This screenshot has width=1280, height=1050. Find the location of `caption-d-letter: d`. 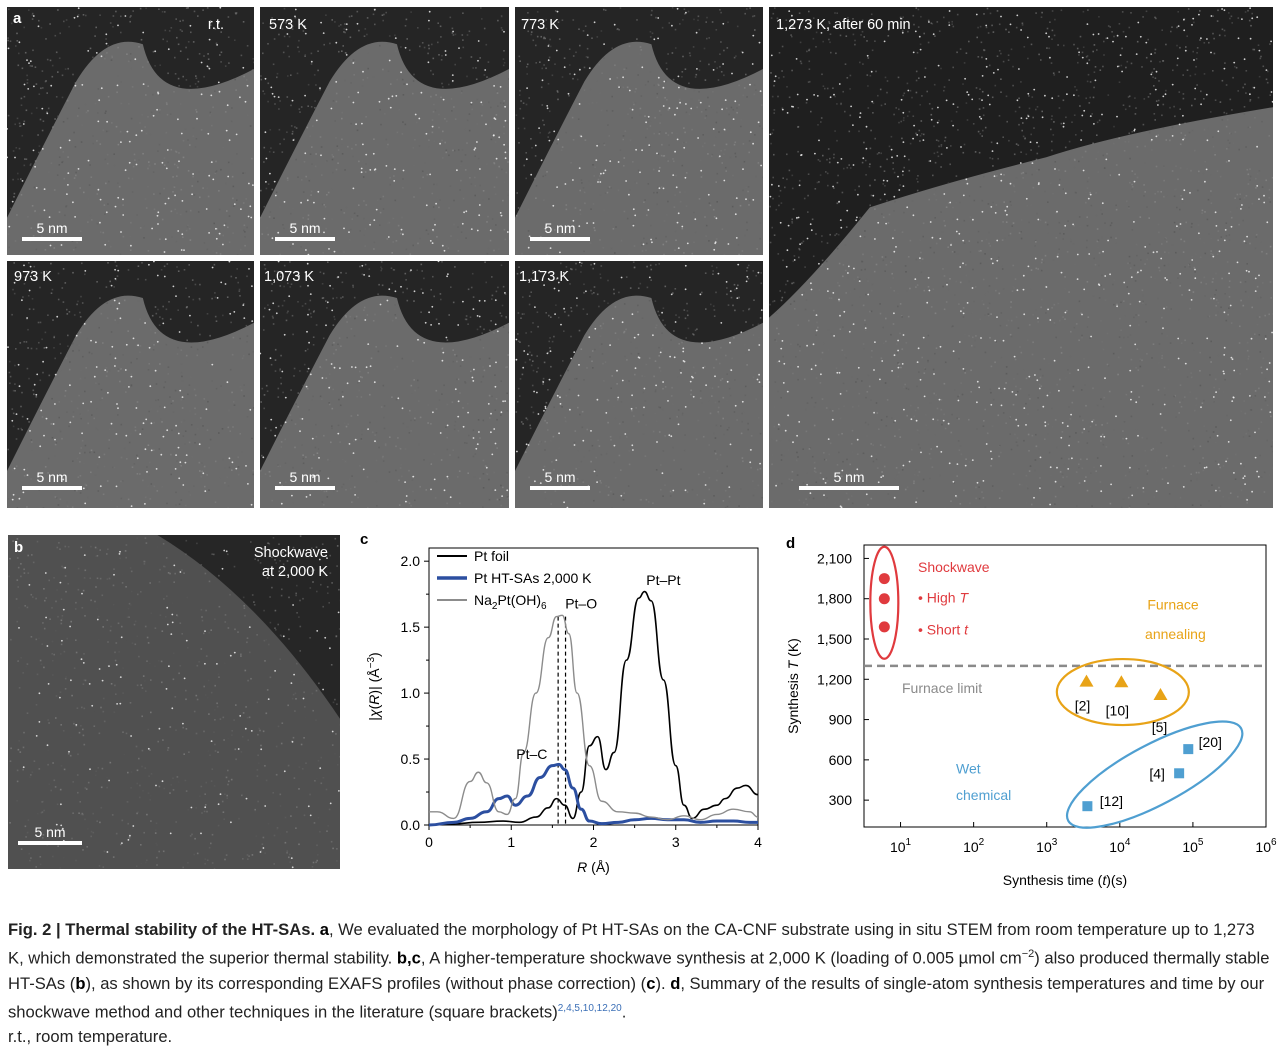

caption-d-letter: d is located at coordinates (675, 983).